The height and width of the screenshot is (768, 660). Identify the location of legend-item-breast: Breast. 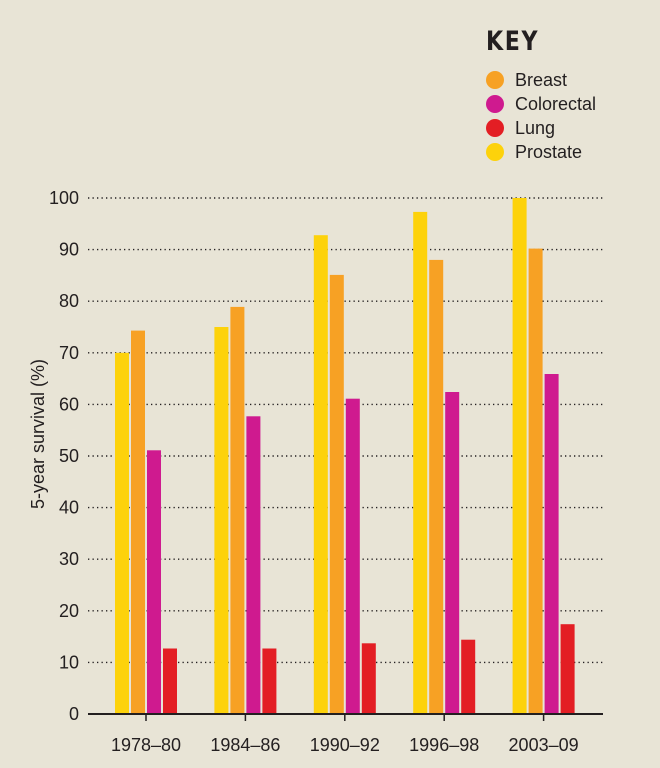
(541, 80).